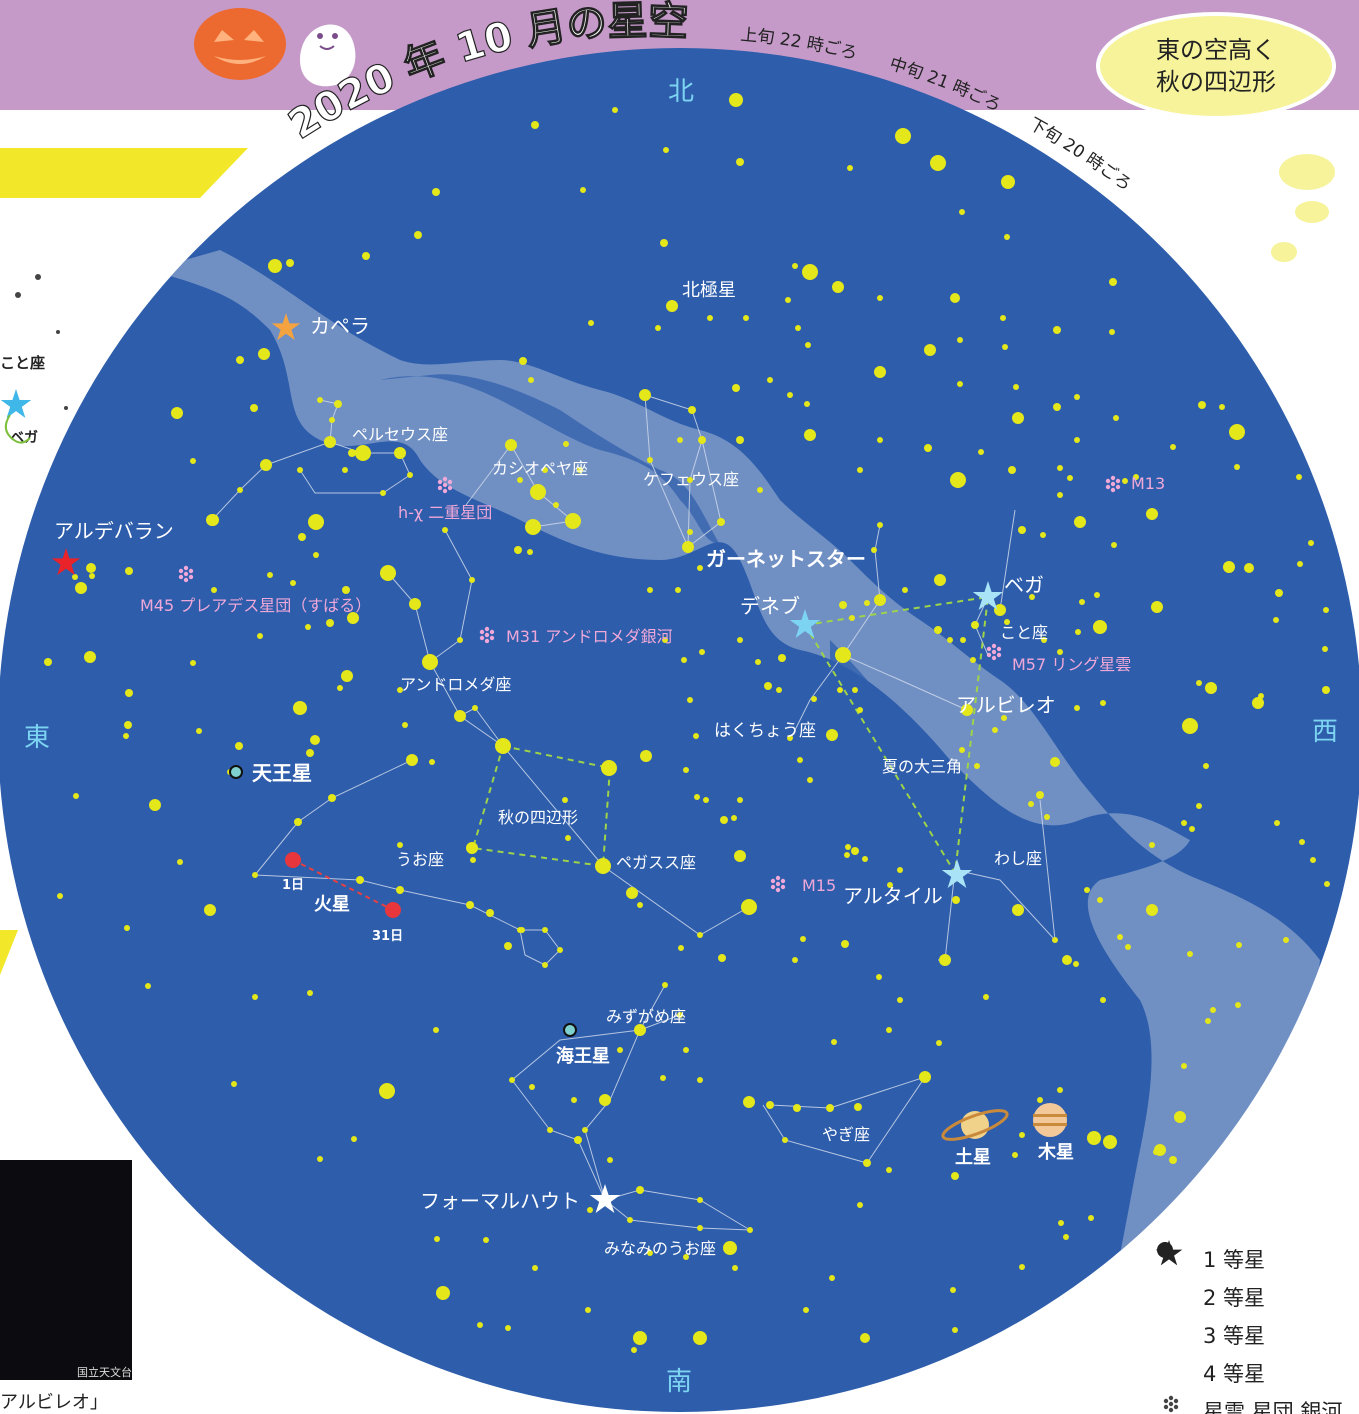 The height and width of the screenshot is (1414, 1359). What do you see at coordinates (975, 1125) in the screenshot?
I see `saturn-icon` at bounding box center [975, 1125].